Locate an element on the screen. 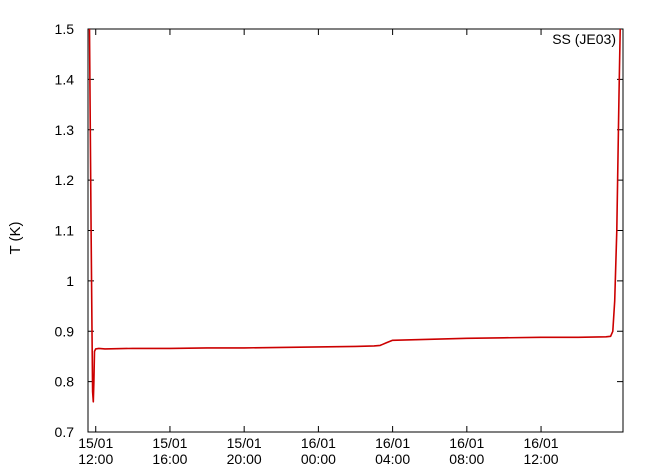 Image resolution: width=649 pixels, height=474 pixels. y-tick-label: 0.8 is located at coordinates (65, 382).